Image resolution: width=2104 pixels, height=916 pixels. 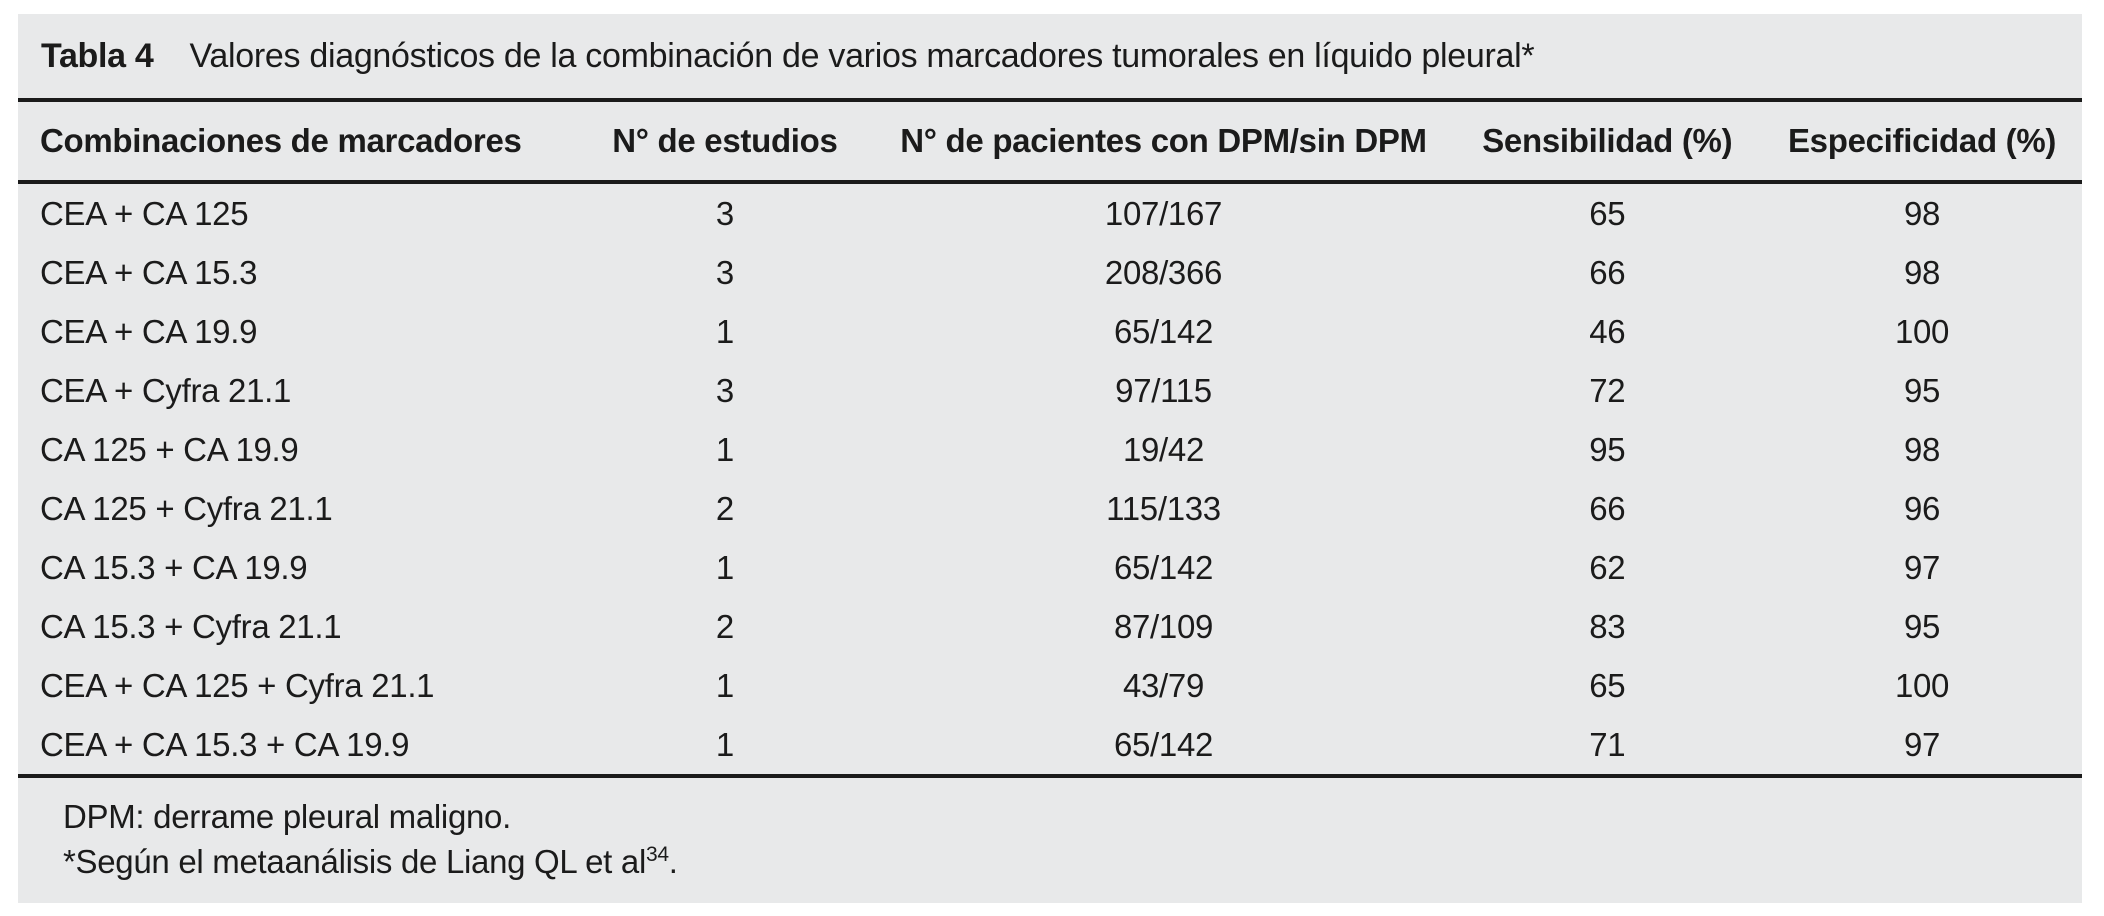 I want to click on table-row: CA 125 + CA 19.9 1 19/42 95 98, so click(x=1050, y=449).